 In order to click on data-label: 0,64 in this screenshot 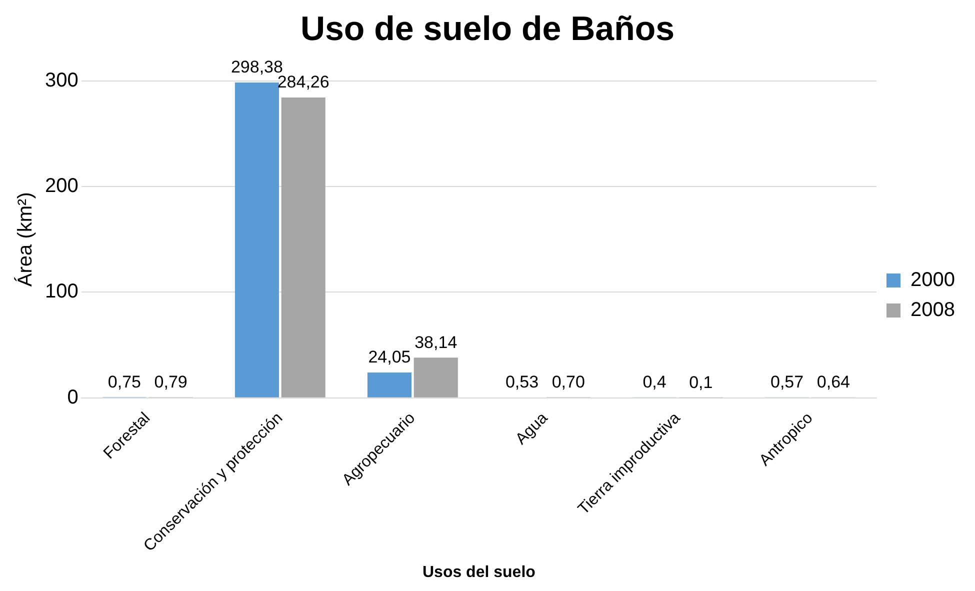, I will do `click(833, 382)`.